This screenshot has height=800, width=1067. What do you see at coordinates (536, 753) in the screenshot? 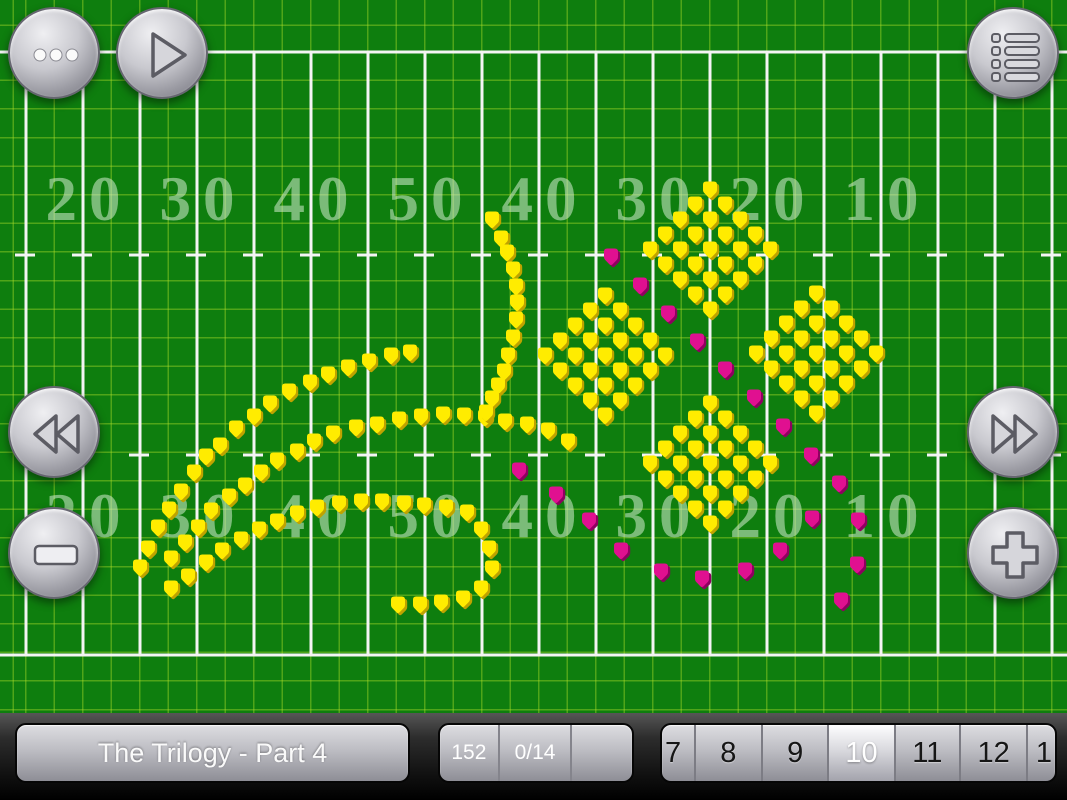
I see `counter-group: 152 0/14` at bounding box center [536, 753].